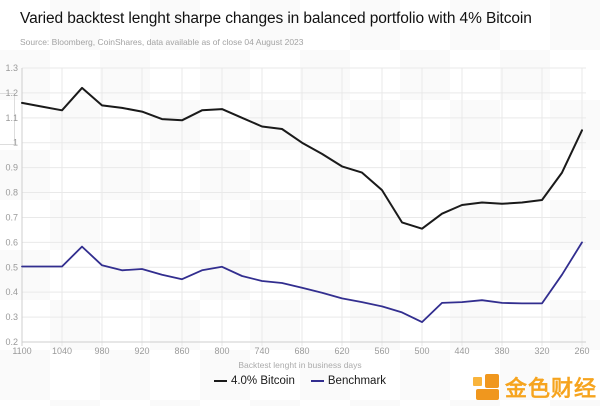 This screenshot has height=406, width=600. Describe the element at coordinates (11, 118) in the screenshot. I see `y-tick-label: 1.1` at that location.